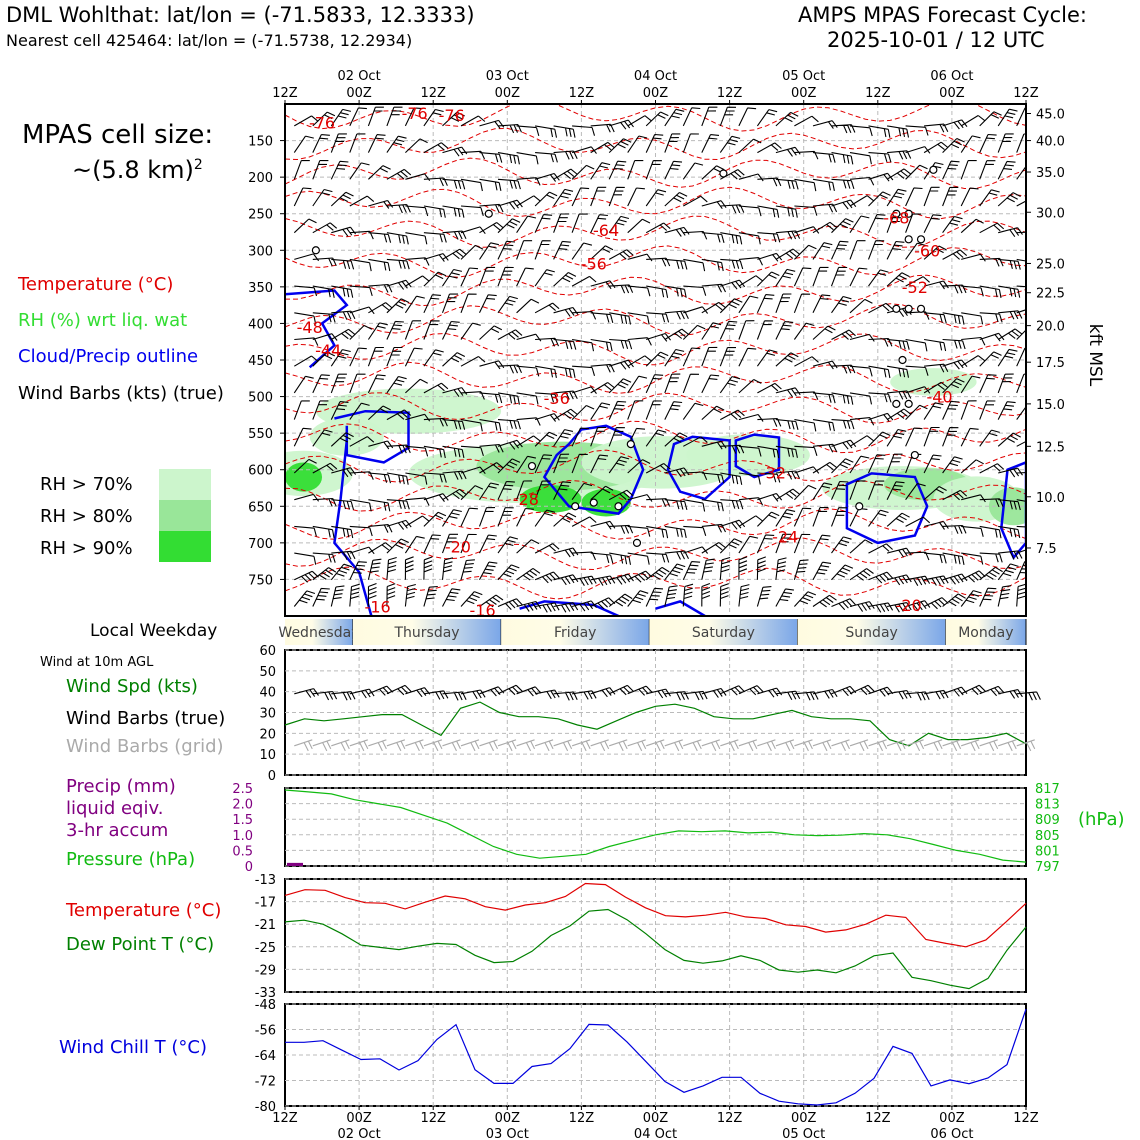 The width and height of the screenshot is (1140, 1140). Describe the element at coordinates (260, 398) in the screenshot. I see `pressure-tick-label: 500` at that location.